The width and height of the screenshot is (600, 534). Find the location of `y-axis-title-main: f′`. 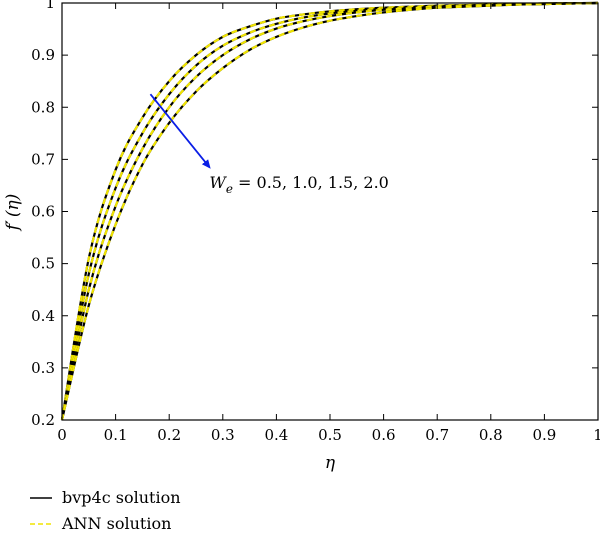

y-axis-title-main: f′ is located at coordinates (13, 226).